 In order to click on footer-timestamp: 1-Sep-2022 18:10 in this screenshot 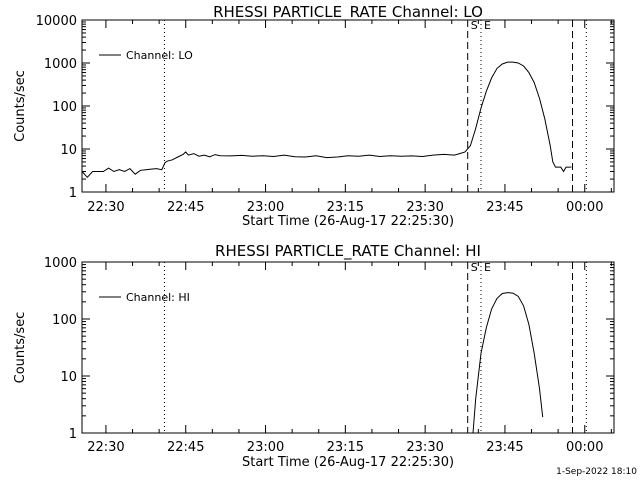, I will do `click(596, 472)`.